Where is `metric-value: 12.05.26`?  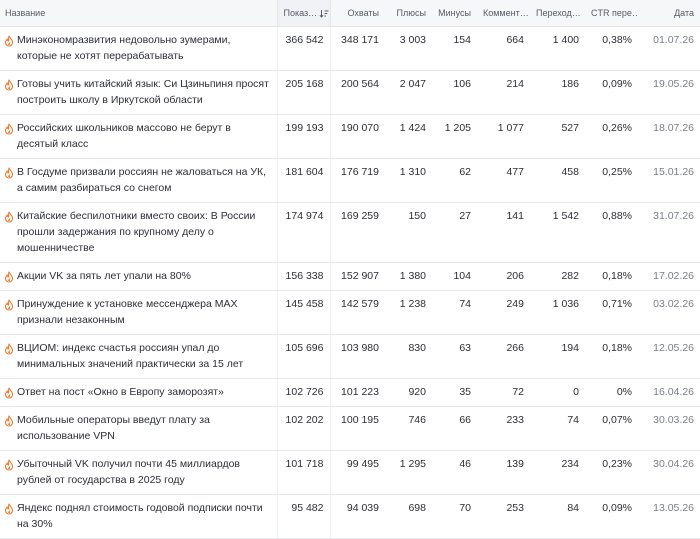 metric-value: 12.05.26 is located at coordinates (673, 348).